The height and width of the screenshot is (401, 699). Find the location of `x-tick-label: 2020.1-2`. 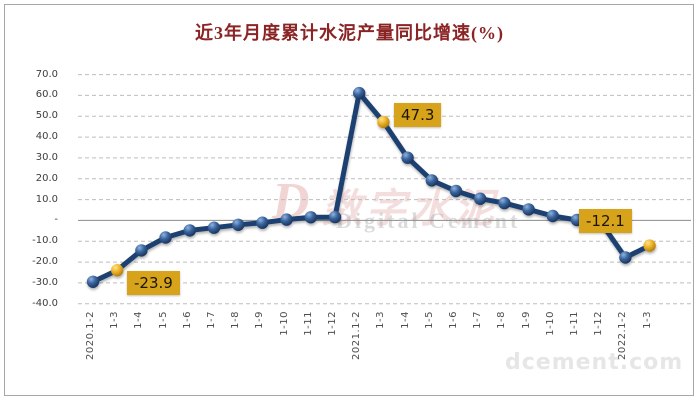

x-tick-label: 2020.1-2 is located at coordinates (90, 335).